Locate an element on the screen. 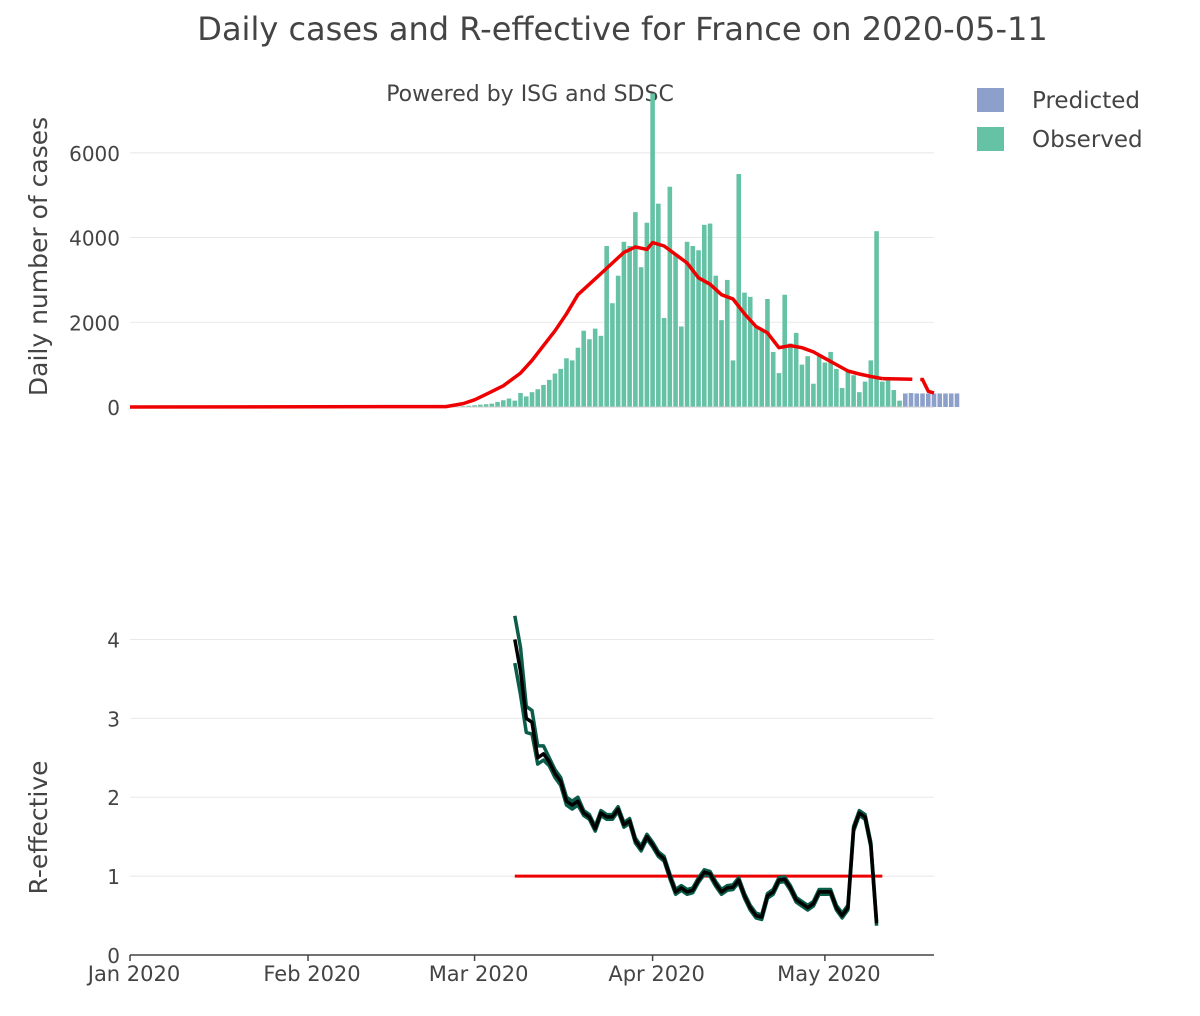 The height and width of the screenshot is (1016, 1200). y-tick-label: 4 is located at coordinates (113, 640).